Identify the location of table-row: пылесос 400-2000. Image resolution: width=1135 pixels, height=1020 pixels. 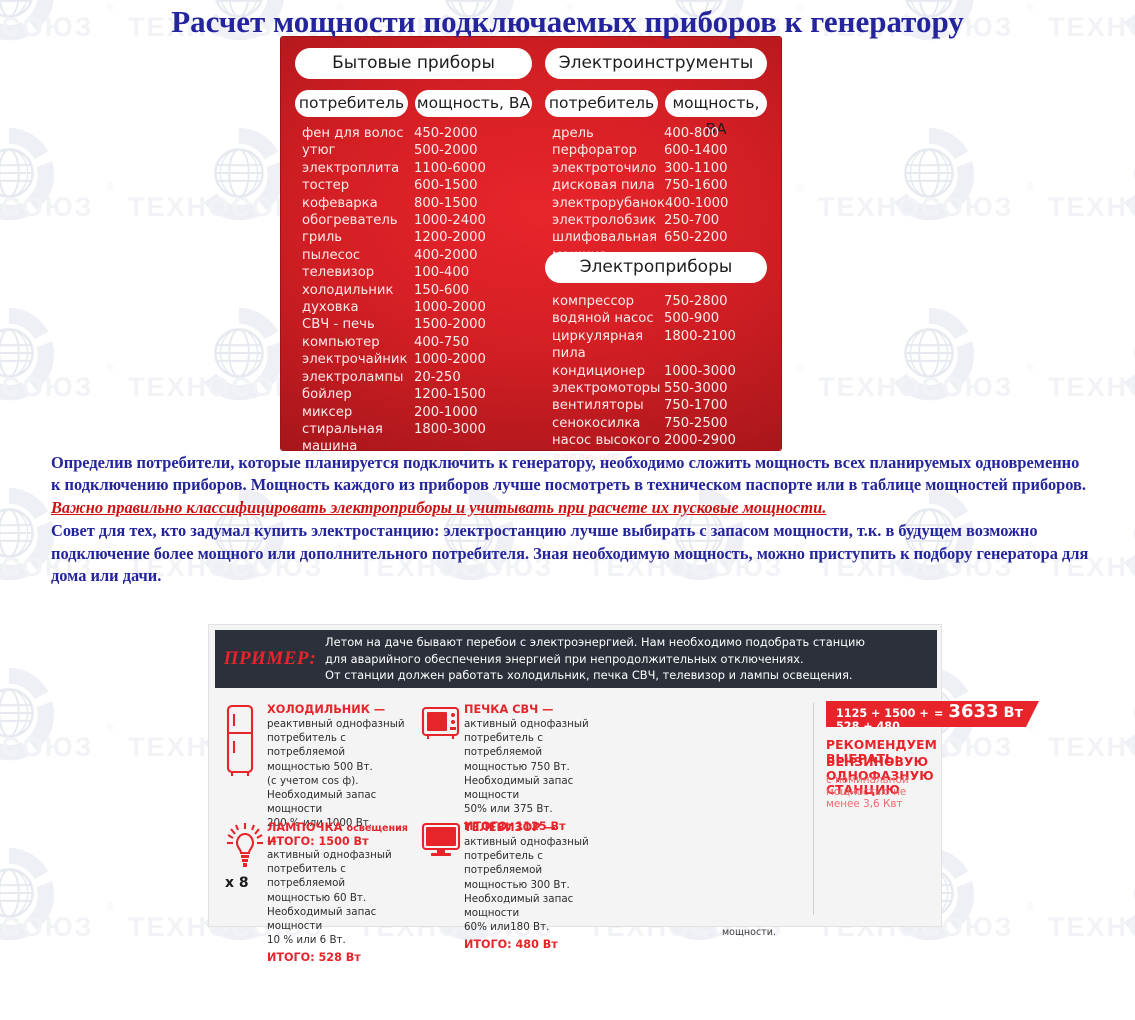
(413, 255).